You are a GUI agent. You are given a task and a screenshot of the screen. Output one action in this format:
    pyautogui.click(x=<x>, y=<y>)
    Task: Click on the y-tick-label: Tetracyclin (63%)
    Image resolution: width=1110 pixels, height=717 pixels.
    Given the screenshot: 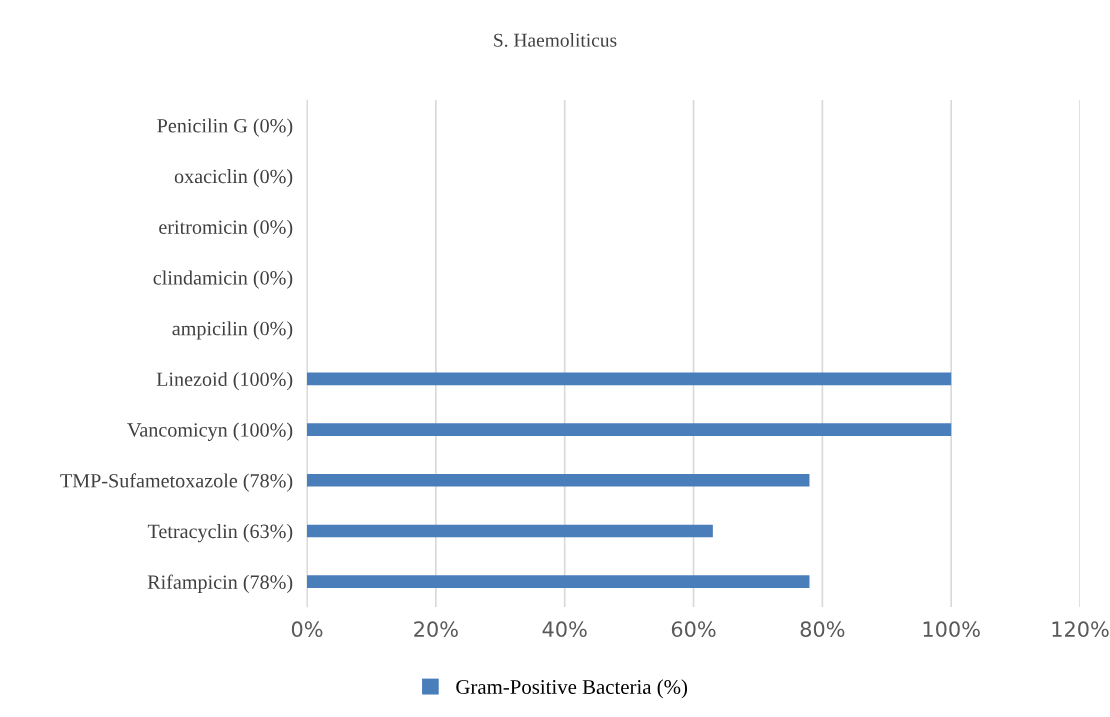 What is the action you would take?
    pyautogui.click(x=220, y=533)
    